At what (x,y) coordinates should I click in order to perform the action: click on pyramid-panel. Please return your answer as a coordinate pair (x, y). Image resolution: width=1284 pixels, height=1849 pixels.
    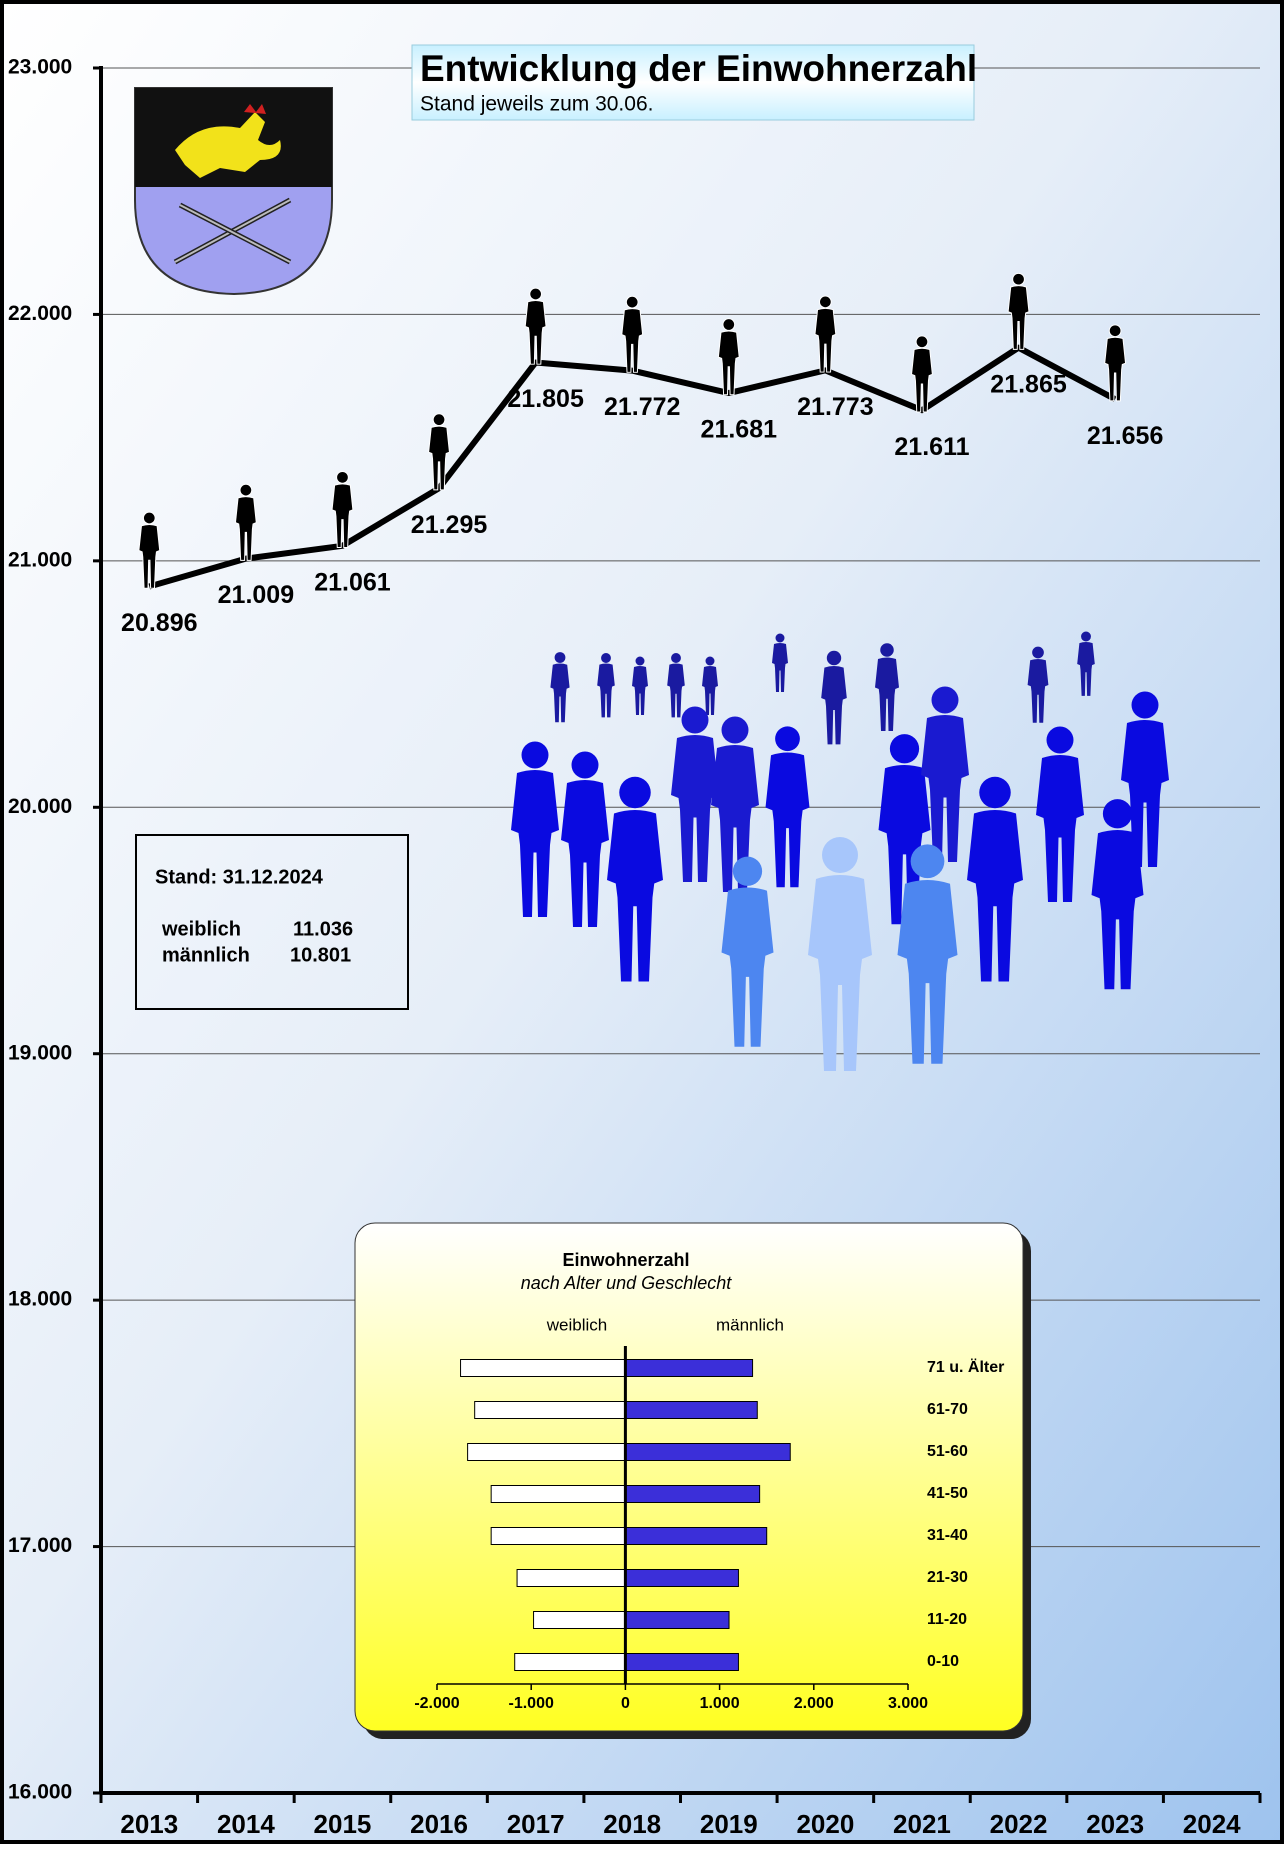
    Looking at the image, I should click on (689, 1477).